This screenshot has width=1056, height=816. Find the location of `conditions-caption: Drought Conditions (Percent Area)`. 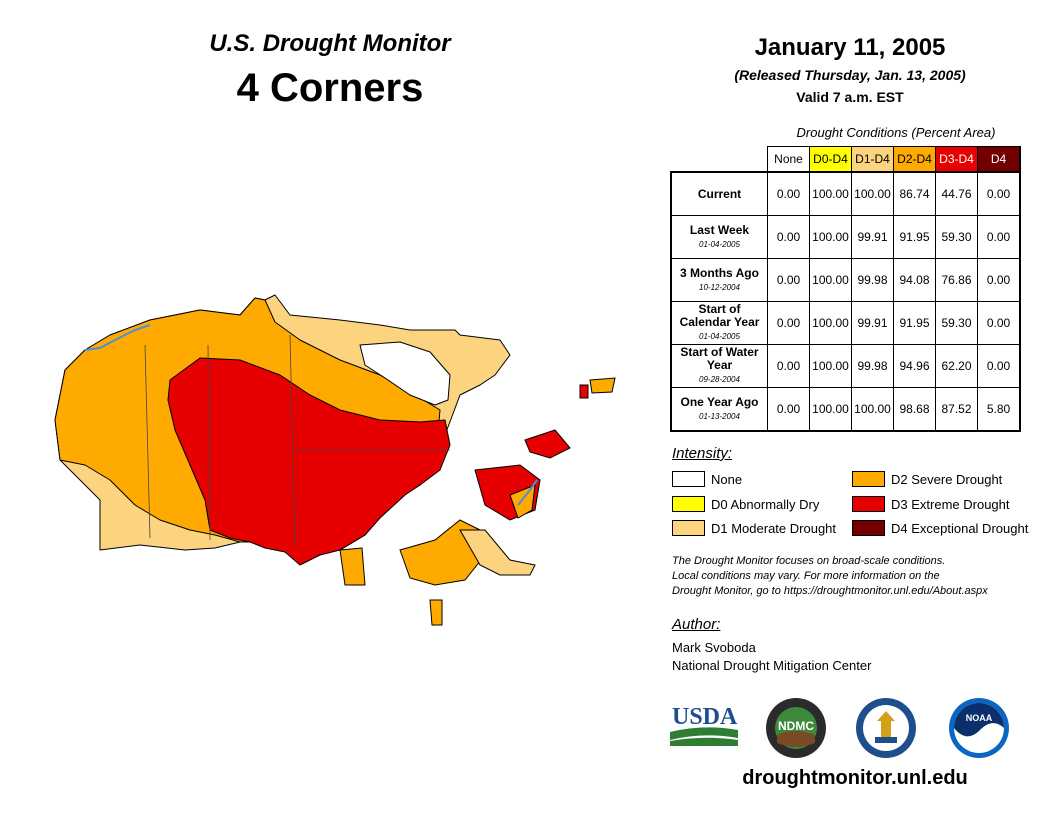

conditions-caption: Drought Conditions (Percent Area) is located at coordinates (896, 132).